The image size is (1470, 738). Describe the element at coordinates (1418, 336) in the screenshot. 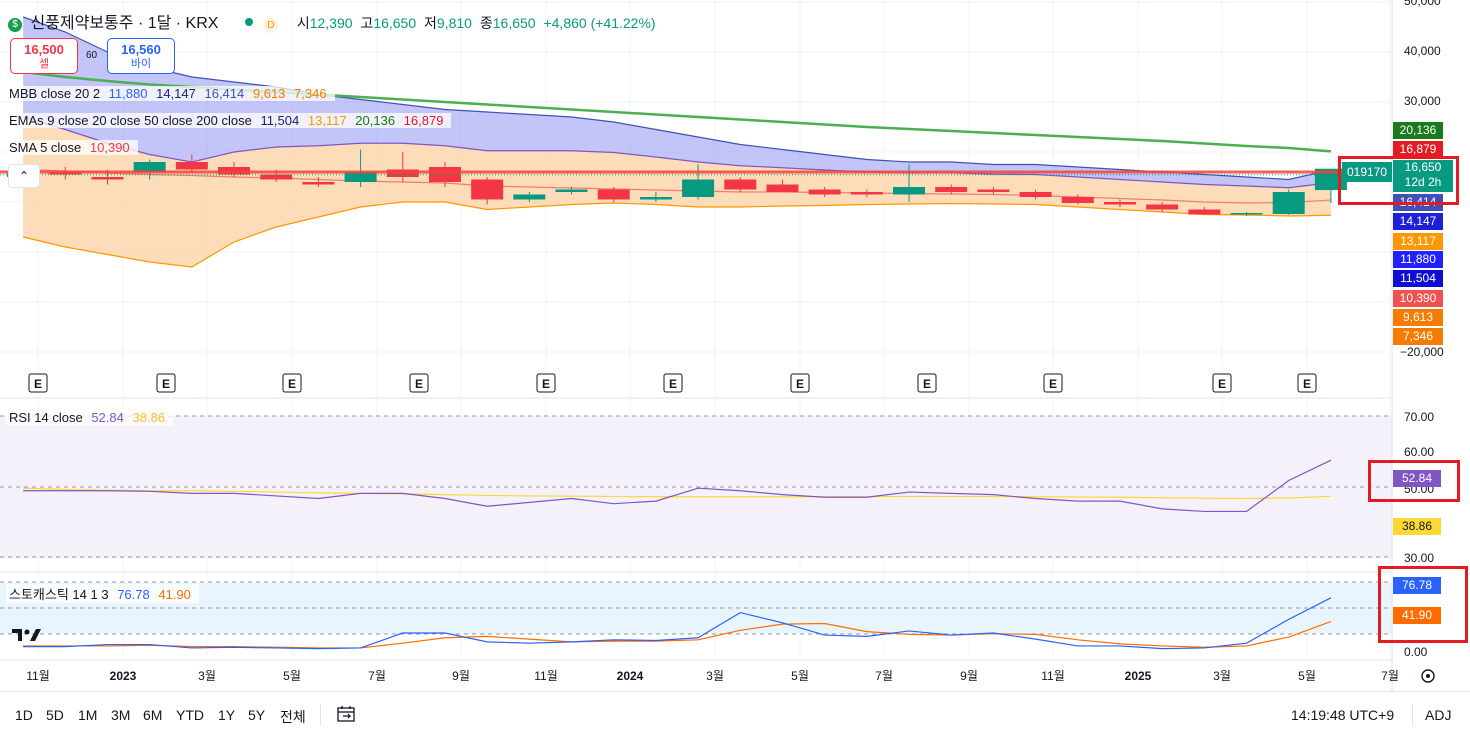

I see `price-tag-mbb-lower2: 7,346` at that location.